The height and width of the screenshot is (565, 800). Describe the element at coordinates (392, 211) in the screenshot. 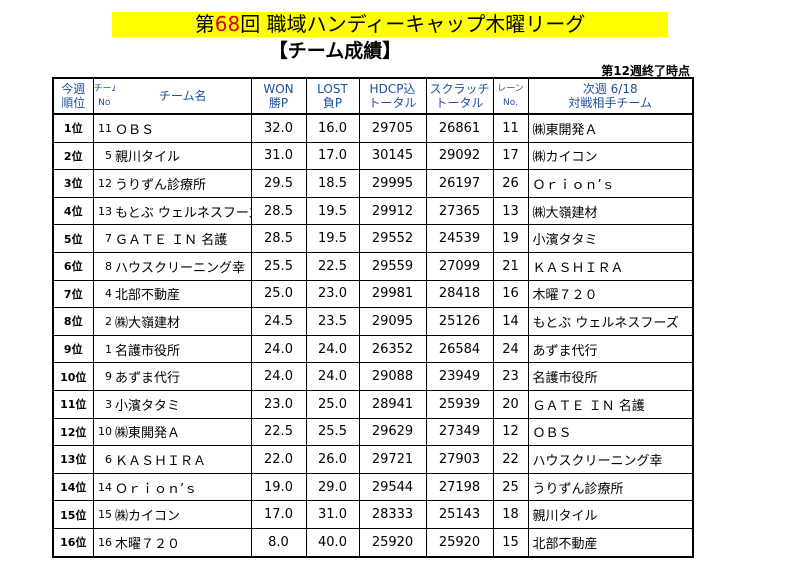

I see `table-cell: 29912` at that location.